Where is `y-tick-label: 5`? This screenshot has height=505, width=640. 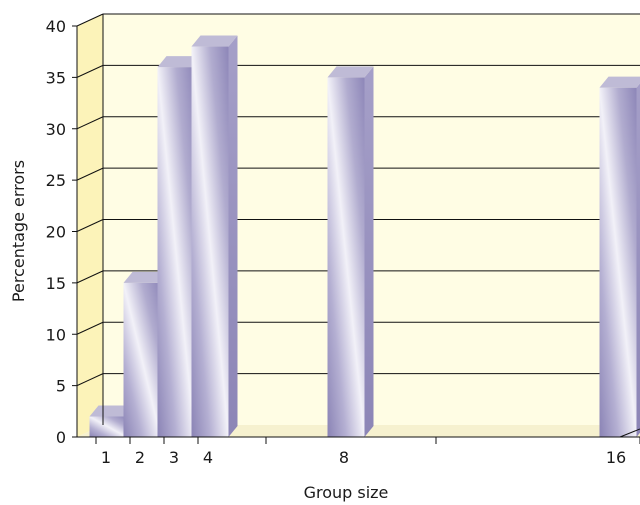 y-tick-label: 5 is located at coordinates (61, 386).